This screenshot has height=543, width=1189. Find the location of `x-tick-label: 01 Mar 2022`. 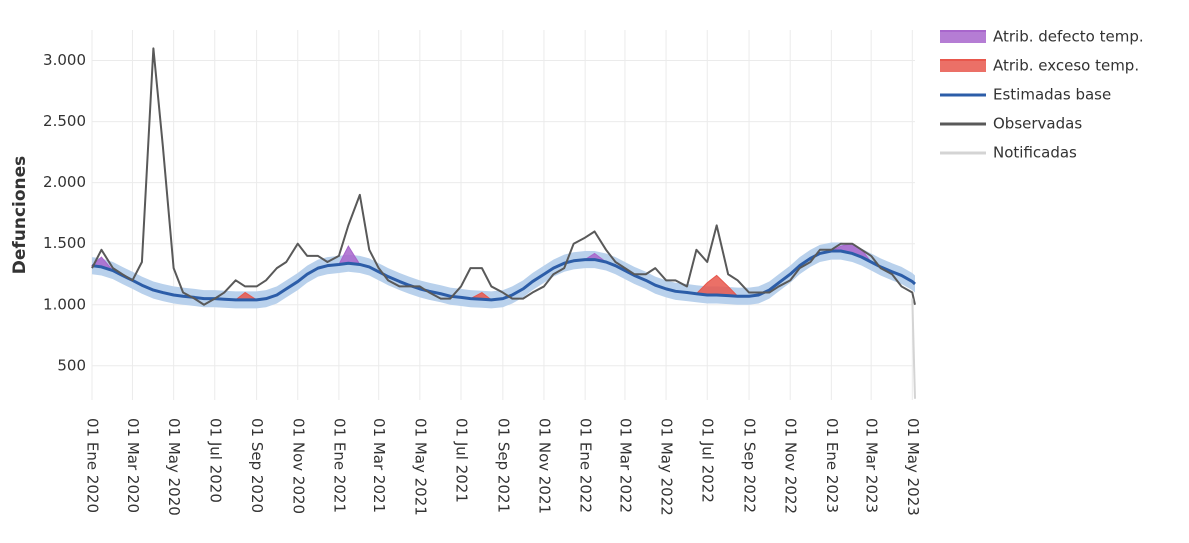

x-tick-label: 01 Mar 2022 is located at coordinates (625, 465).